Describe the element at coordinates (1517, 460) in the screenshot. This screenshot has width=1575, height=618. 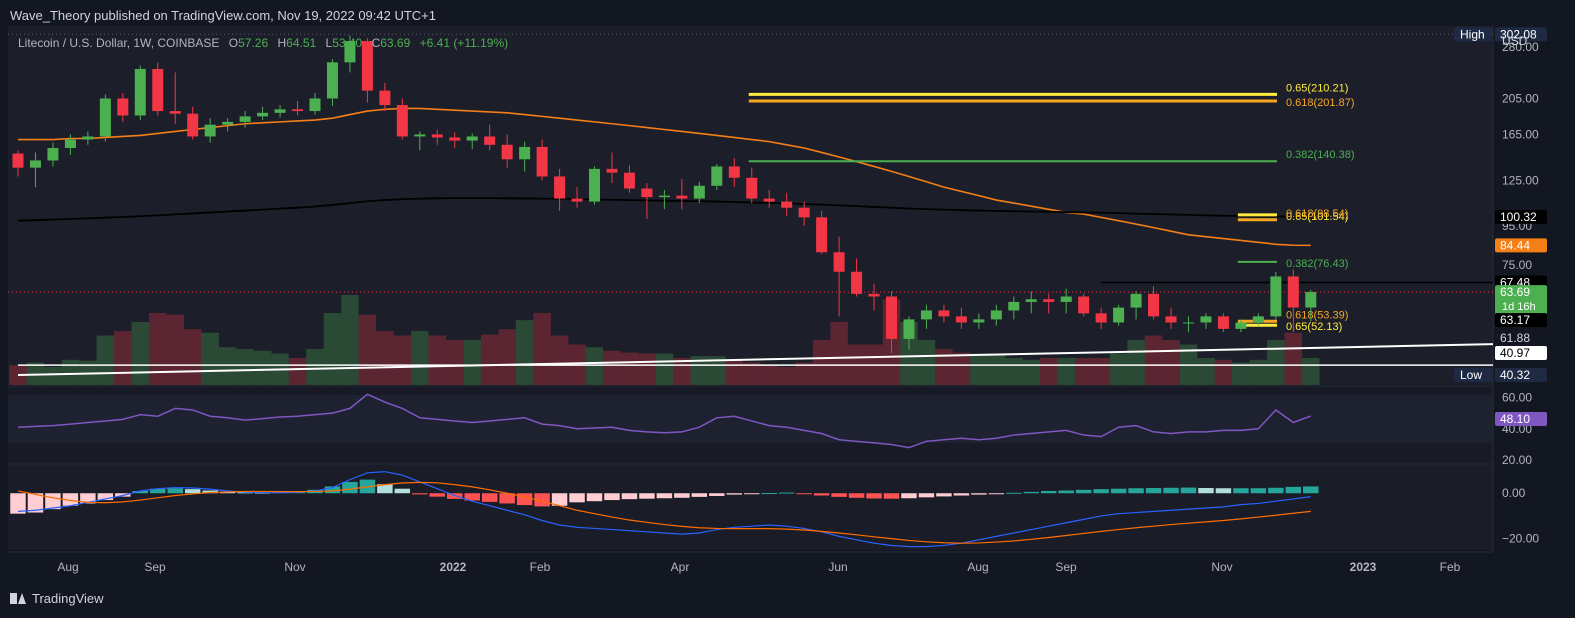
I see `rsi-tick-label: 20.00` at that location.